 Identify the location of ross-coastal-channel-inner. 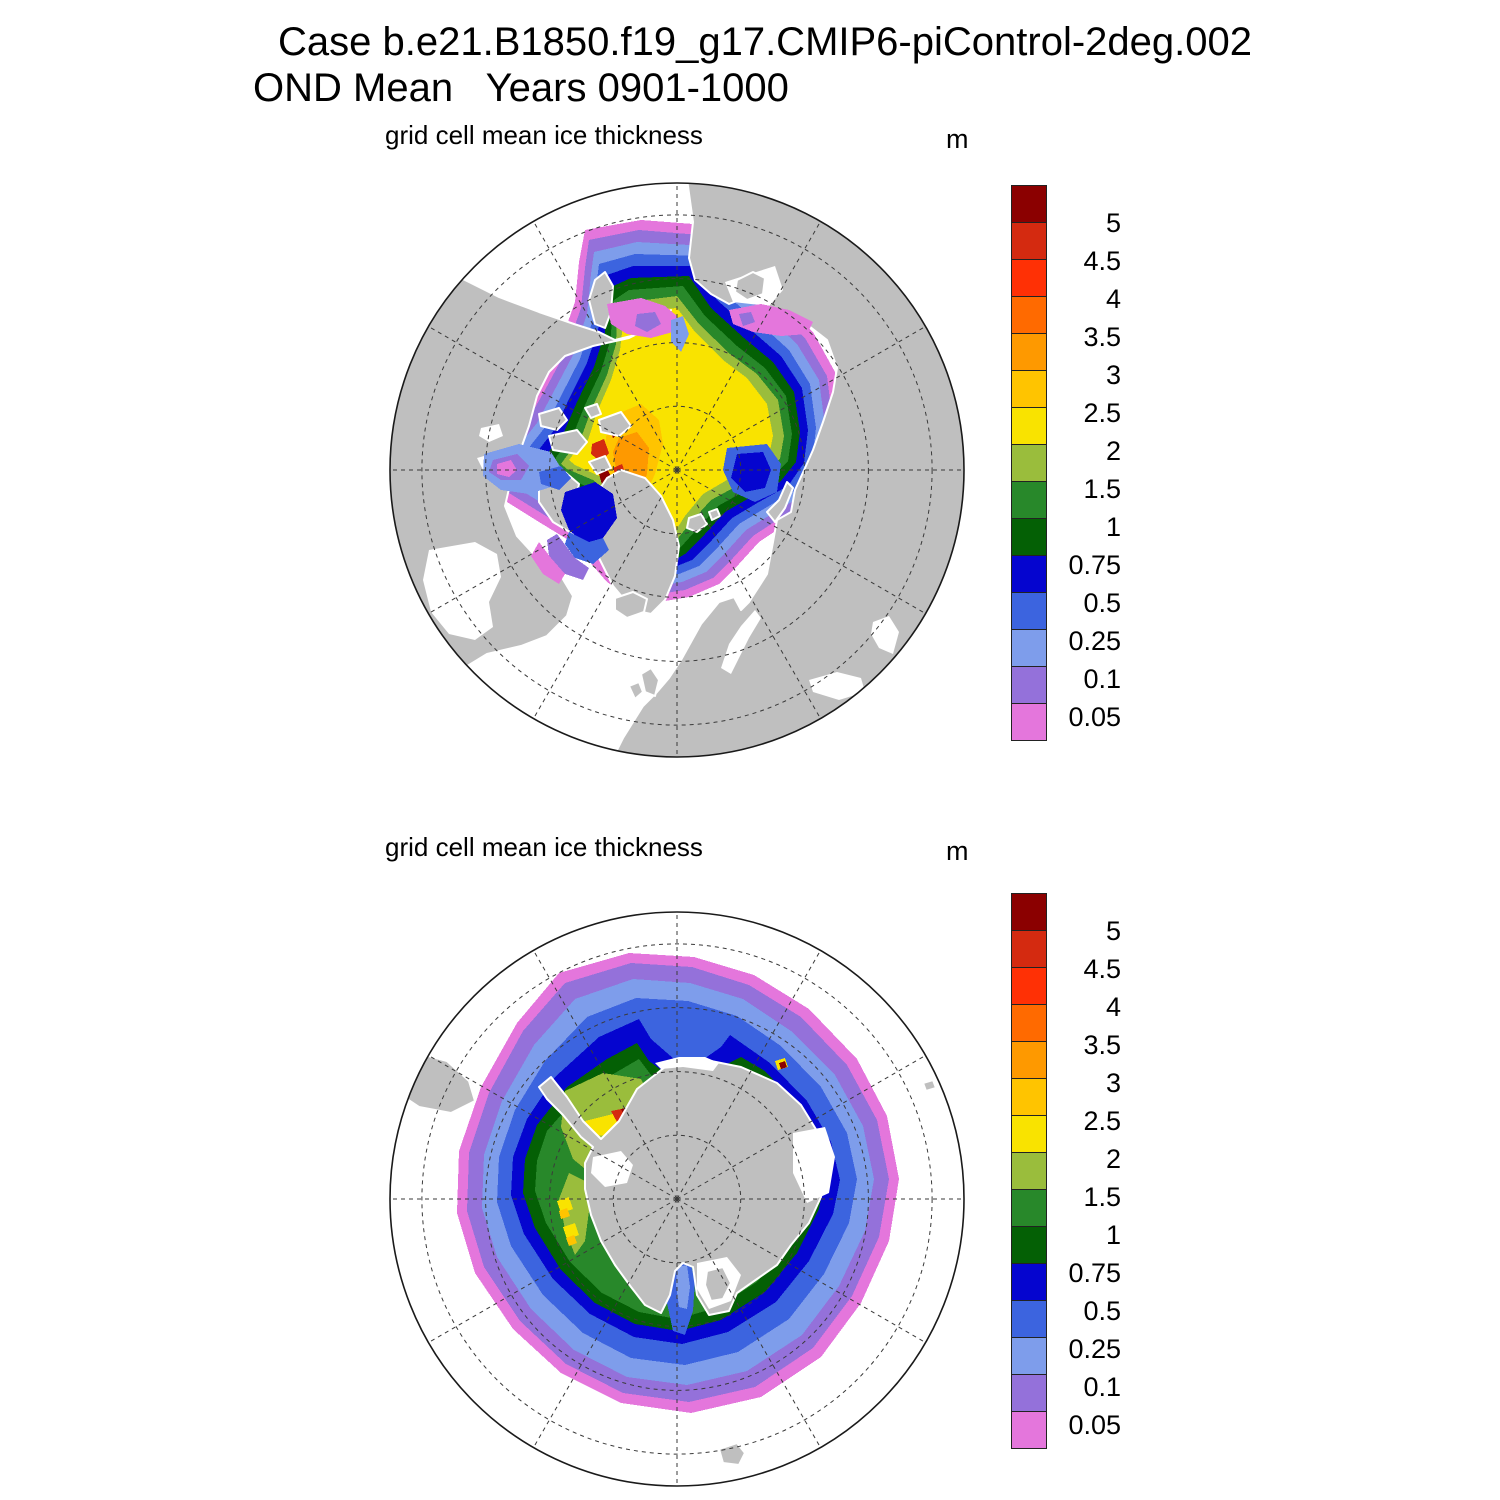
(683, 1287).